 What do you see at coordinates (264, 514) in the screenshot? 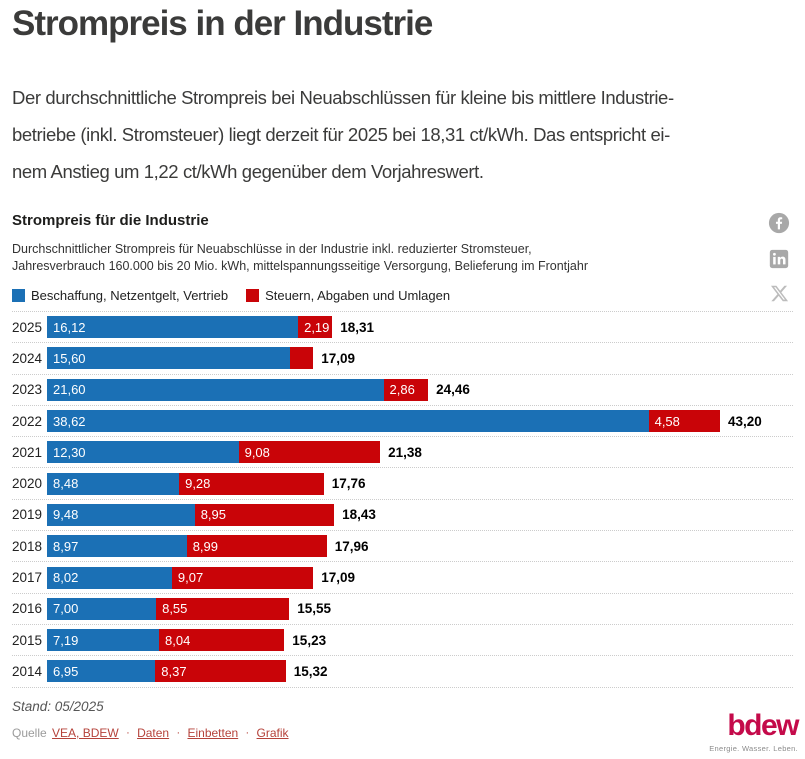
I see `bar-segment-taxes: 8,95` at bounding box center [264, 514].